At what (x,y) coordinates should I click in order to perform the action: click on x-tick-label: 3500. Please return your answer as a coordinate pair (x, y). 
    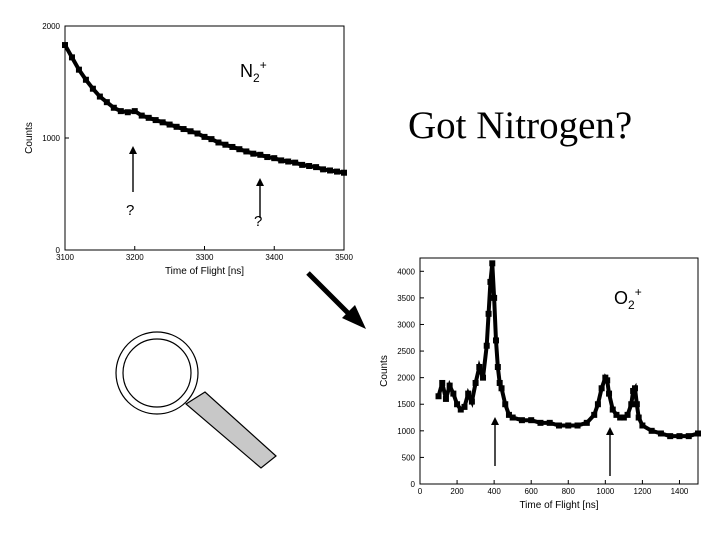
    Looking at the image, I should click on (344, 257).